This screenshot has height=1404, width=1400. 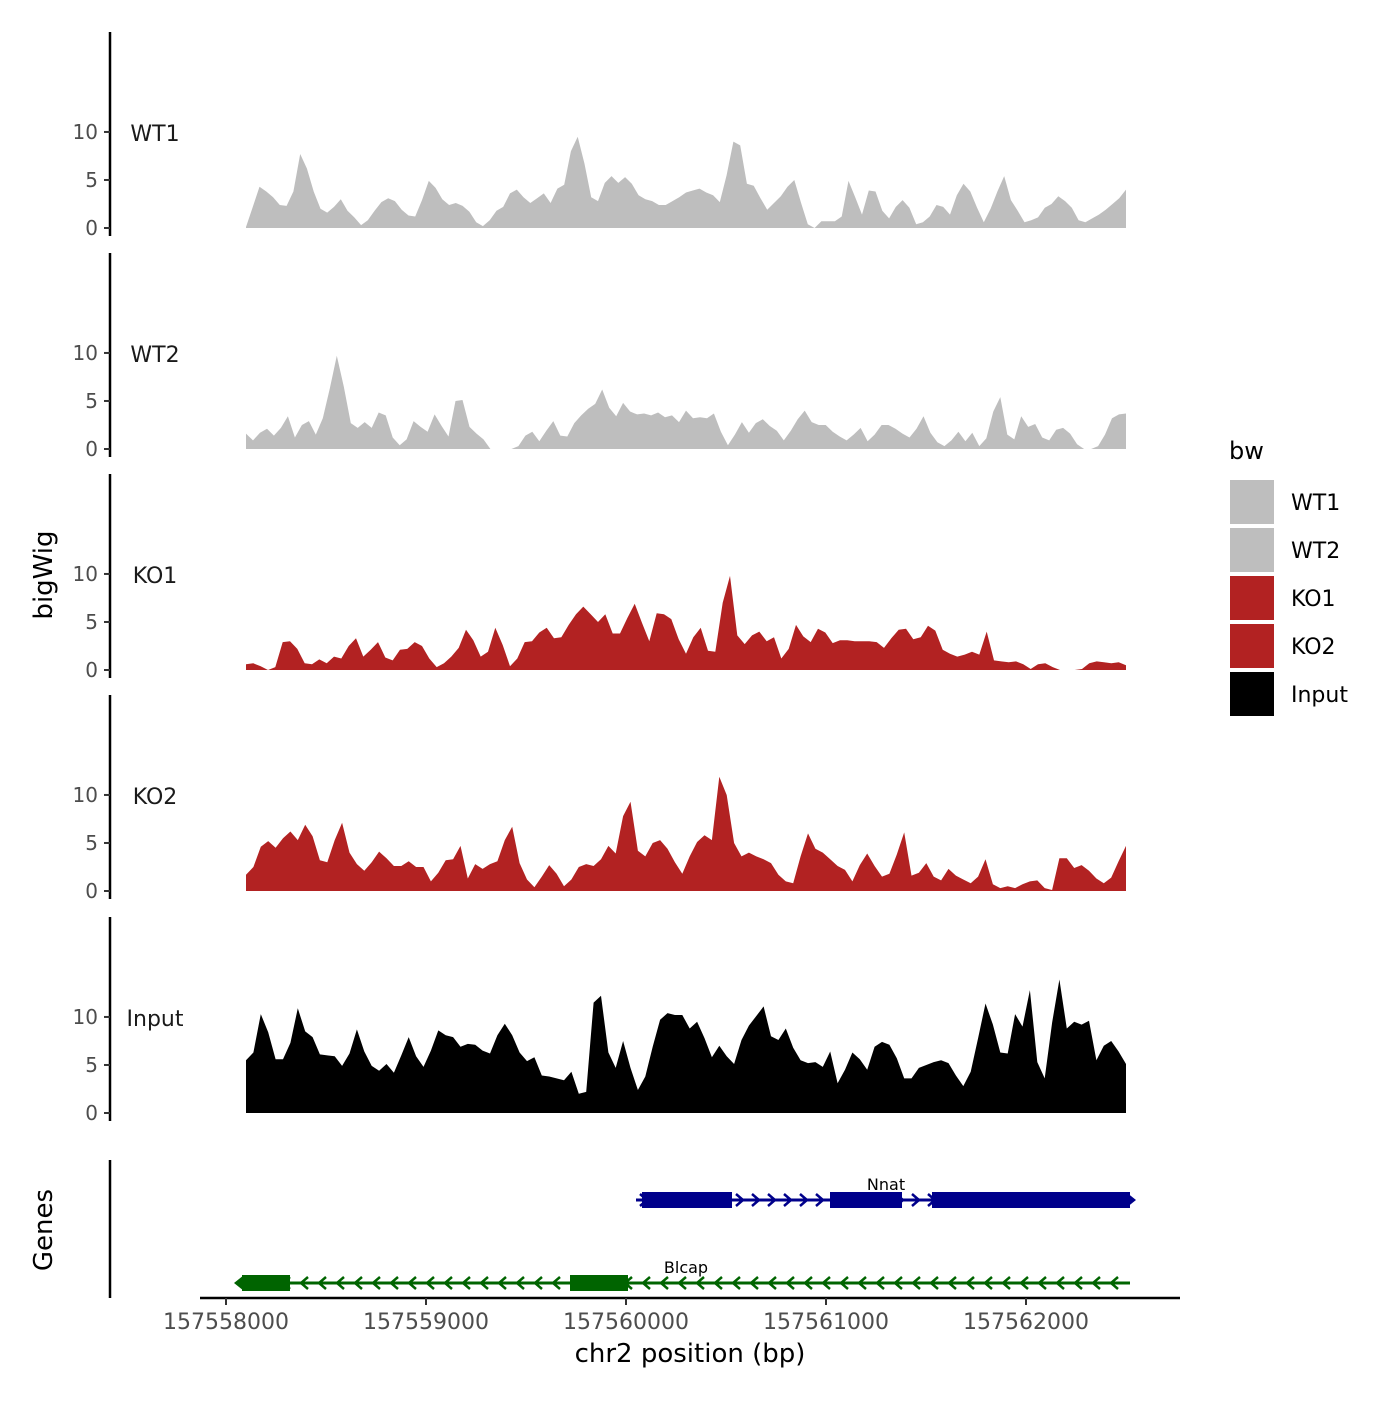 What do you see at coordinates (1252, 694) in the screenshot?
I see `legend-key-input` at bounding box center [1252, 694].